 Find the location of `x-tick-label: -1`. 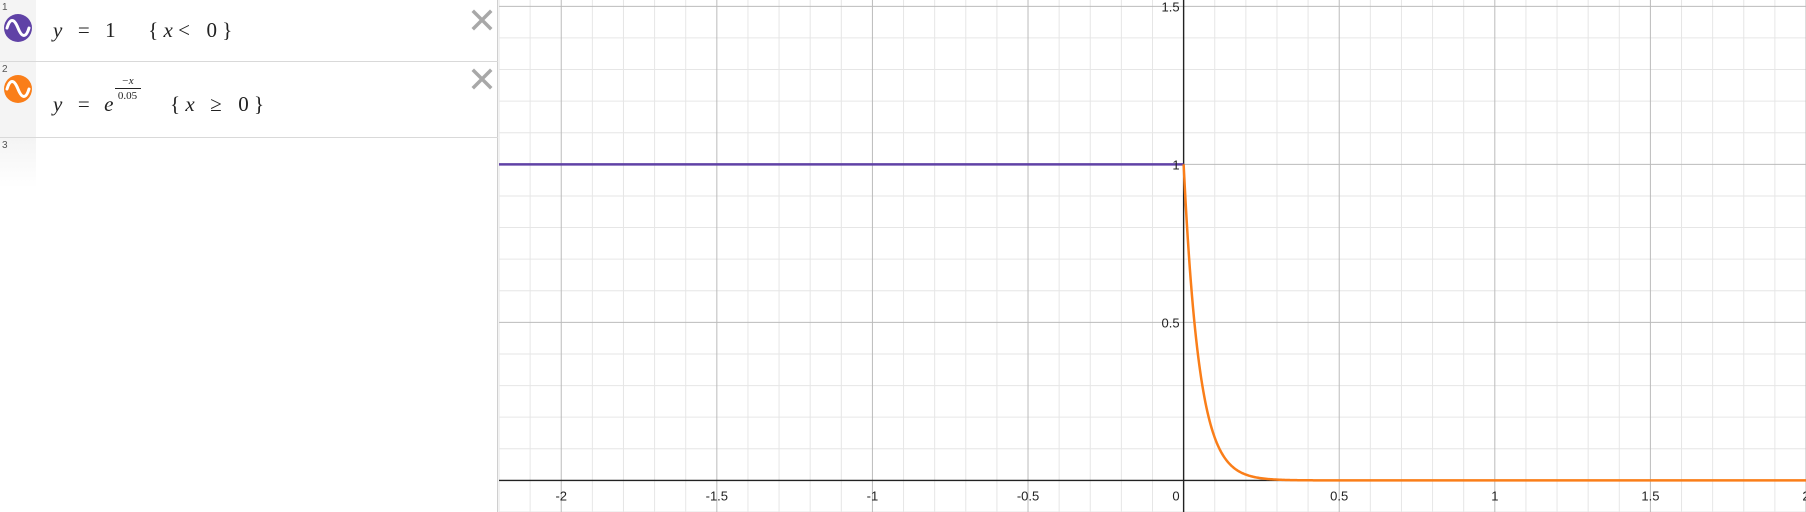

x-tick-label: -1 is located at coordinates (873, 495).